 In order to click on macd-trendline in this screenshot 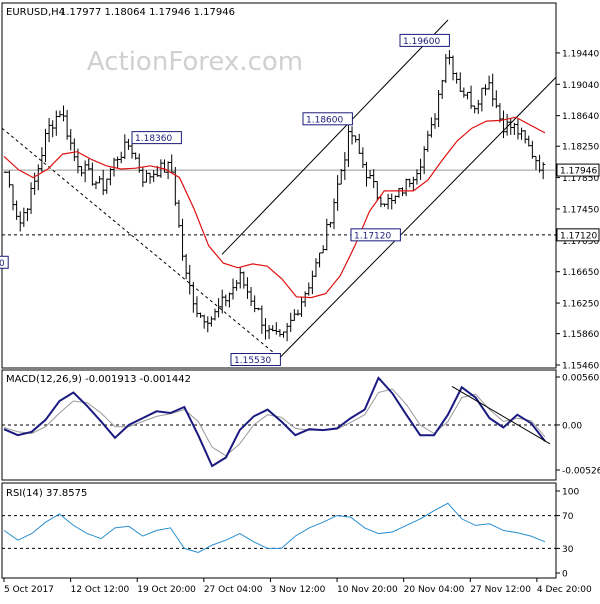, I will do `click(501, 415)`.